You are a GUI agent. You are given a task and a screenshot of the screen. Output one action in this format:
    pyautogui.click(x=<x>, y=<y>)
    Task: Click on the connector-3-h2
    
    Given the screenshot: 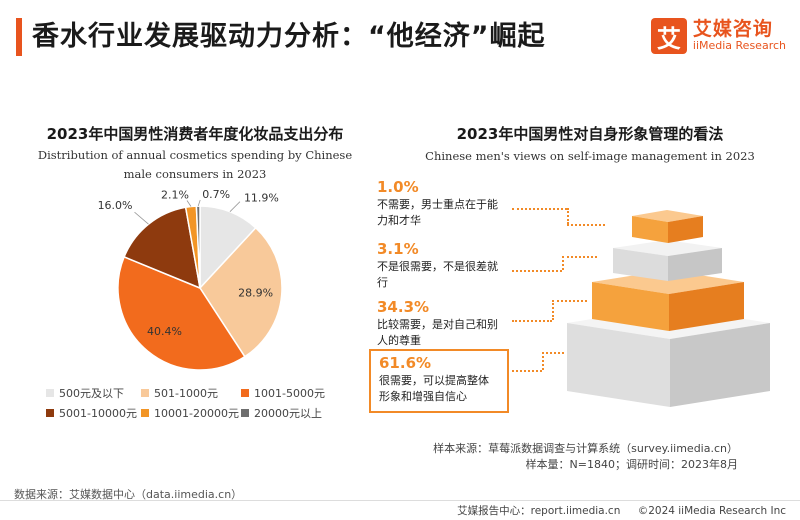 What is the action you would take?
    pyautogui.click(x=553, y=353)
    